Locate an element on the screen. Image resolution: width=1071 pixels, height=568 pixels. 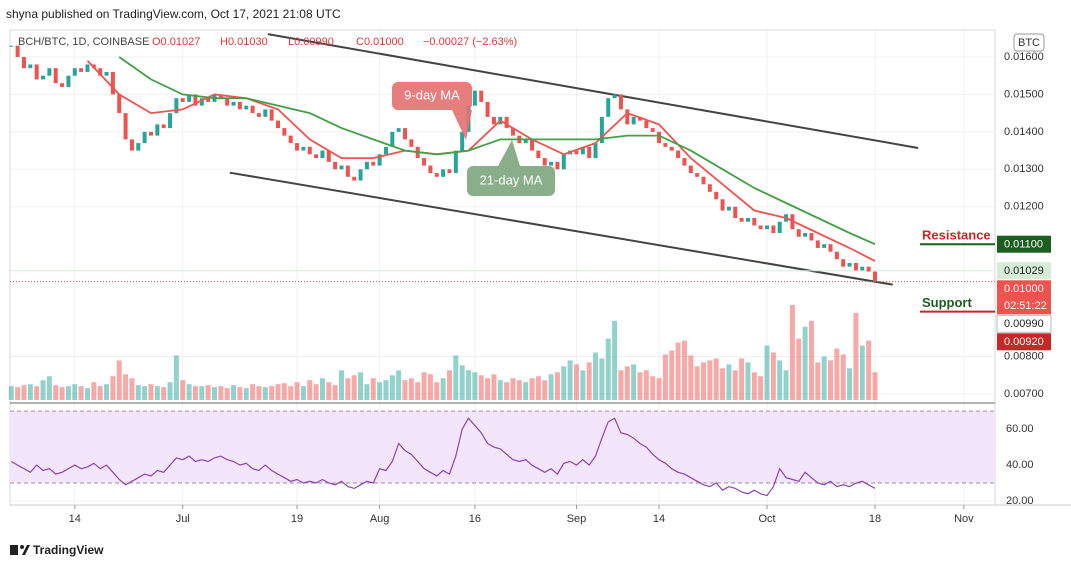
y-tick-label: 0.01200 is located at coordinates (1024, 207).